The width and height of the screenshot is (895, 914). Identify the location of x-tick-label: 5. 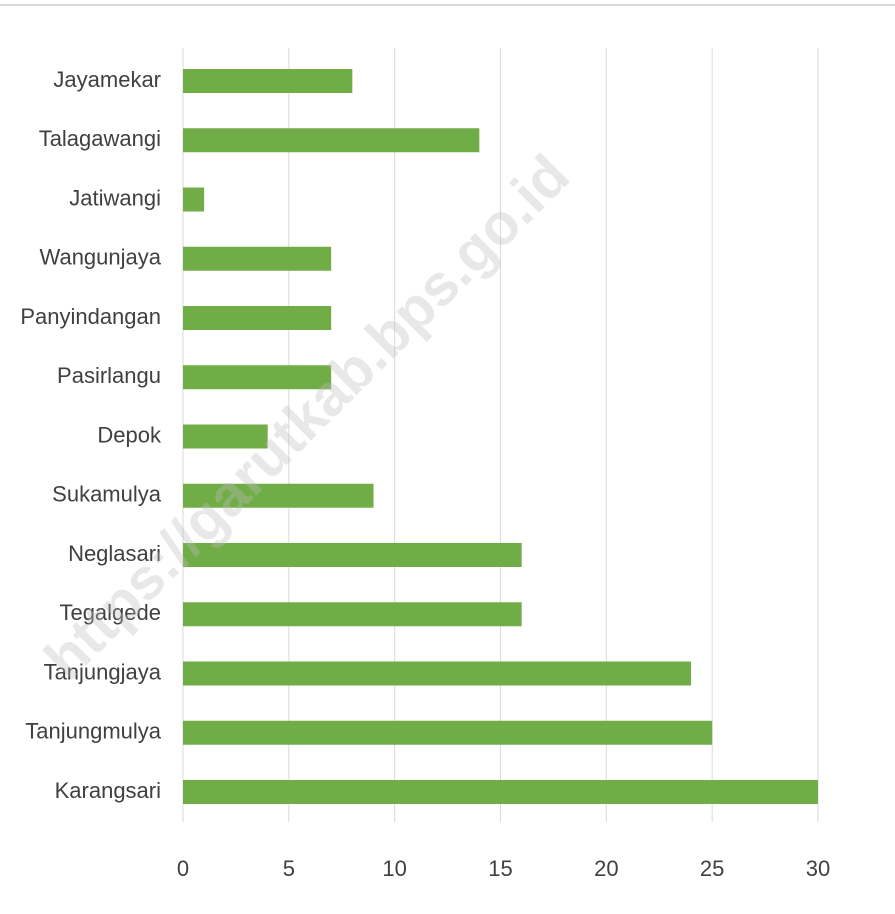
(289, 868).